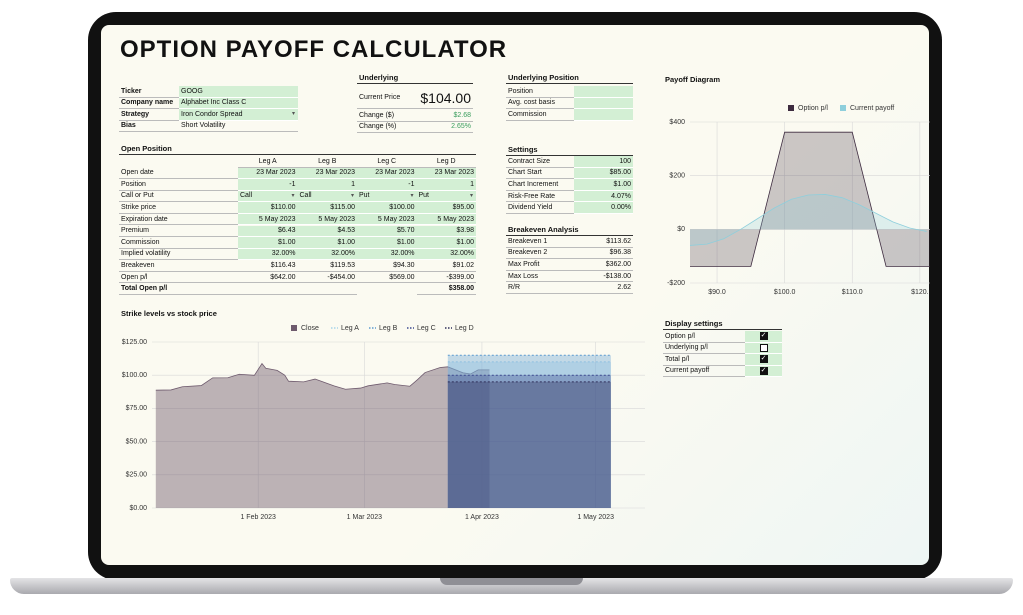 This screenshot has width=1023, height=615. I want to click on leg-value: $119.53, so click(327, 266).